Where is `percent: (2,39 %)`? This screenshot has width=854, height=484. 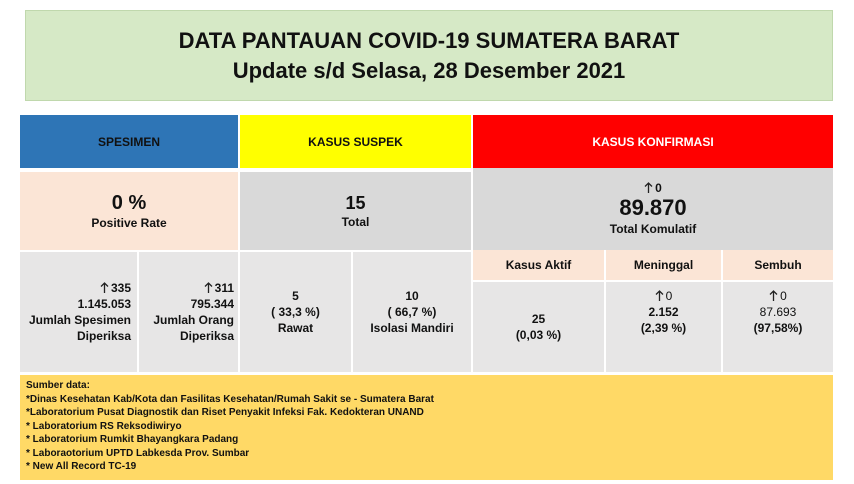
percent: (2,39 %) is located at coordinates (663, 328).